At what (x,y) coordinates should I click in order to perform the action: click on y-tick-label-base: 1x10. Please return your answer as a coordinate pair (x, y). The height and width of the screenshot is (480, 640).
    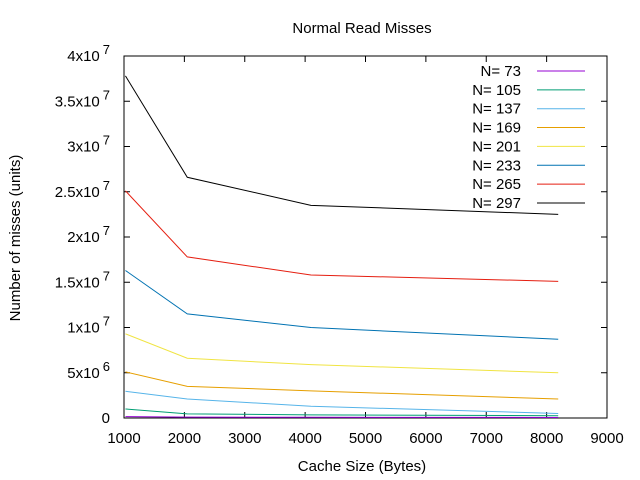
    Looking at the image, I should click on (83, 328).